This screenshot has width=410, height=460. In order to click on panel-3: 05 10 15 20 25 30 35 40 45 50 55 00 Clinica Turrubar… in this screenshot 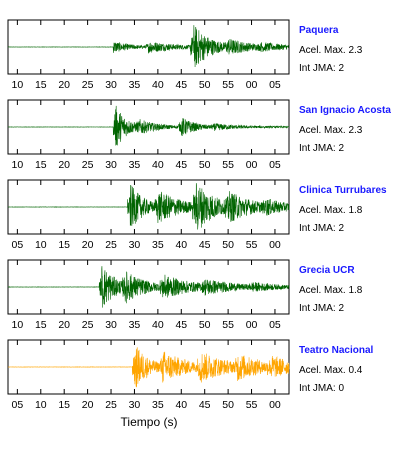, I will do `click(197, 215)`.